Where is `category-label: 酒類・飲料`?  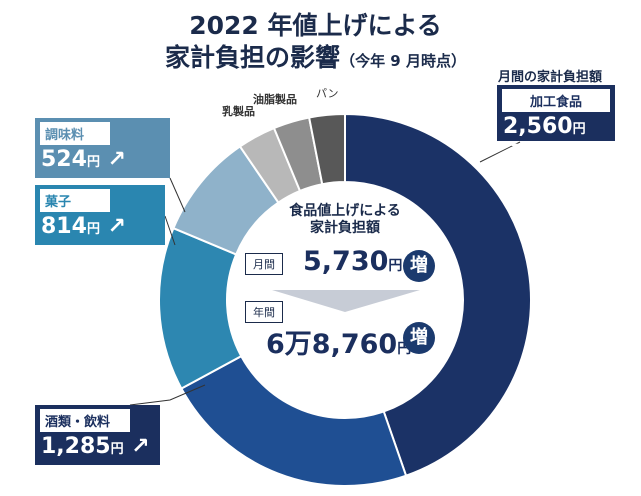
category-label: 酒類・飲料 is located at coordinates (85, 420).